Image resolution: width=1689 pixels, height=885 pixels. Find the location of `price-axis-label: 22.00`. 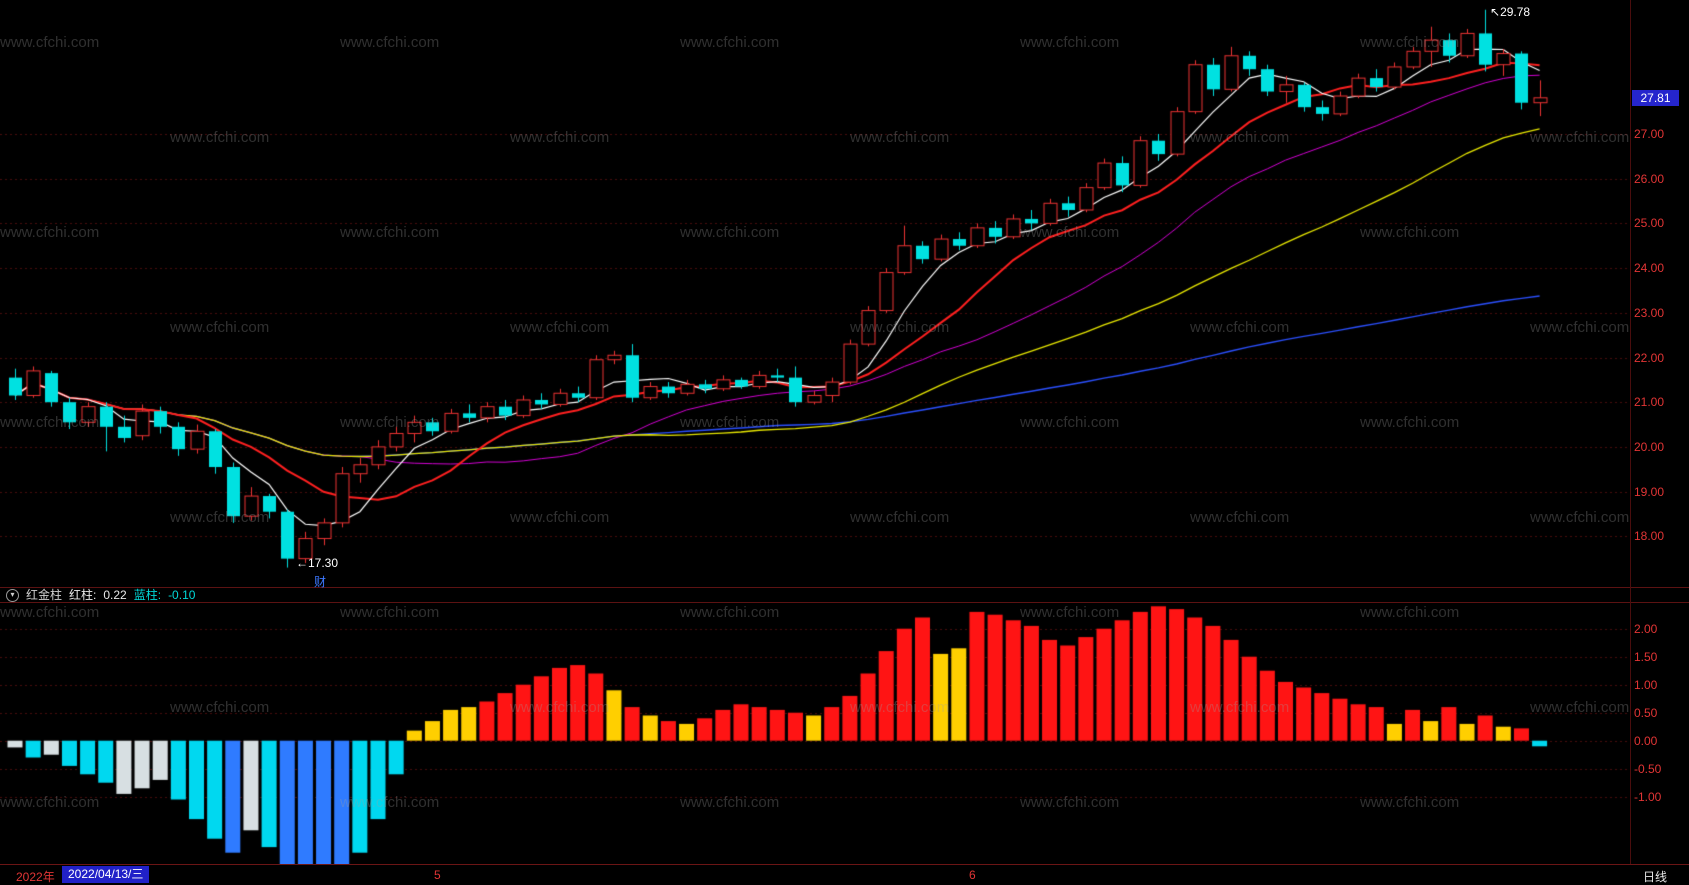

price-axis-label: 22.00 is located at coordinates (1649, 357).